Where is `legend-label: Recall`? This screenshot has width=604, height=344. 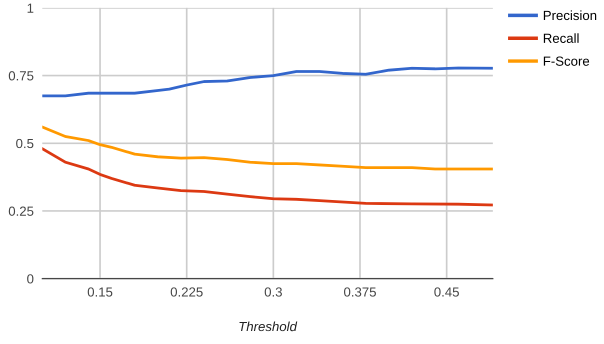
legend-label: Recall is located at coordinates (561, 38).